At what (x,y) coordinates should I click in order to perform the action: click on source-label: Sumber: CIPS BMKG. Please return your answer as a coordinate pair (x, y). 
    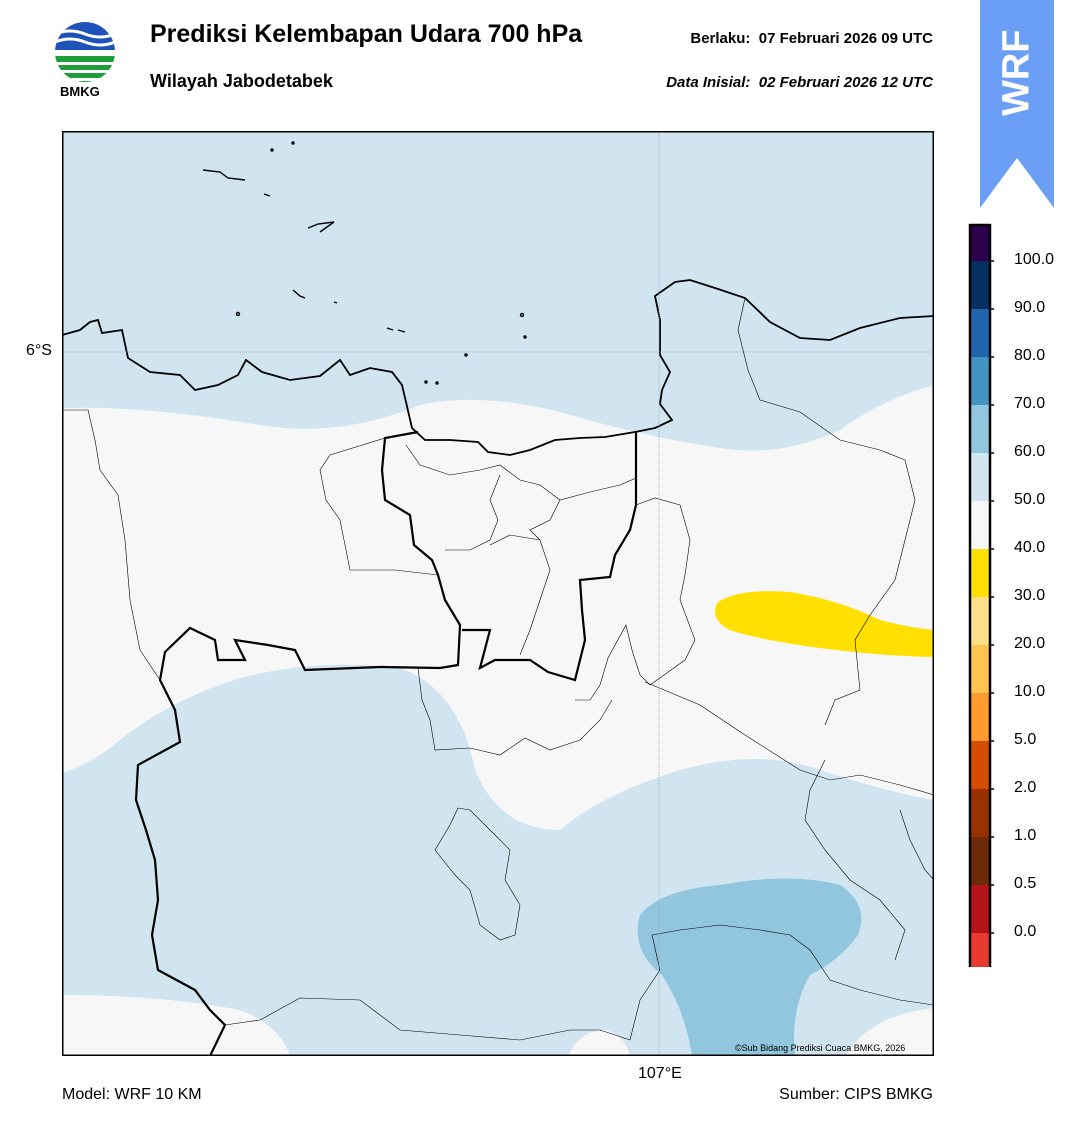
    Looking at the image, I should click on (856, 1094).